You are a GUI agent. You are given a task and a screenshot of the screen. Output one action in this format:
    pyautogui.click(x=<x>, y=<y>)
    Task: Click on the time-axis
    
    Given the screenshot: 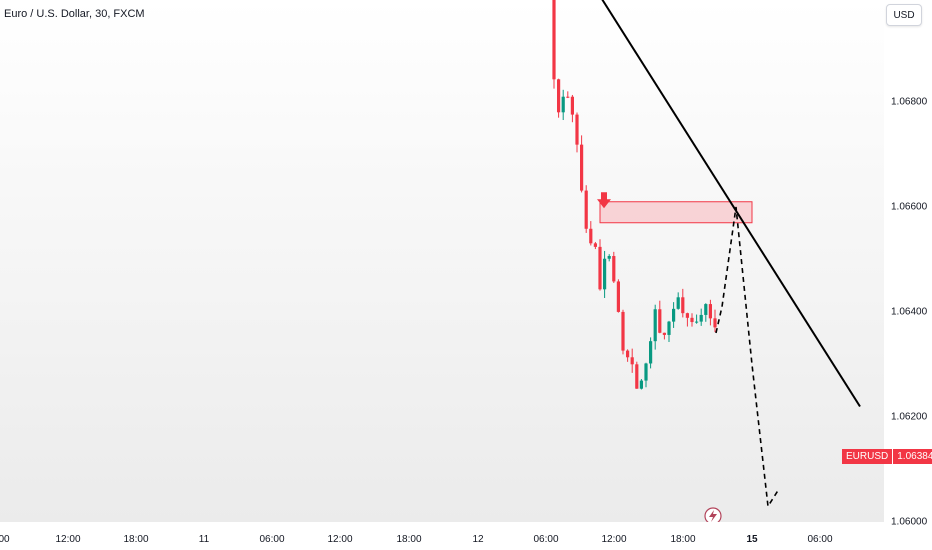 What is the action you would take?
    pyautogui.click(x=442, y=536)
    